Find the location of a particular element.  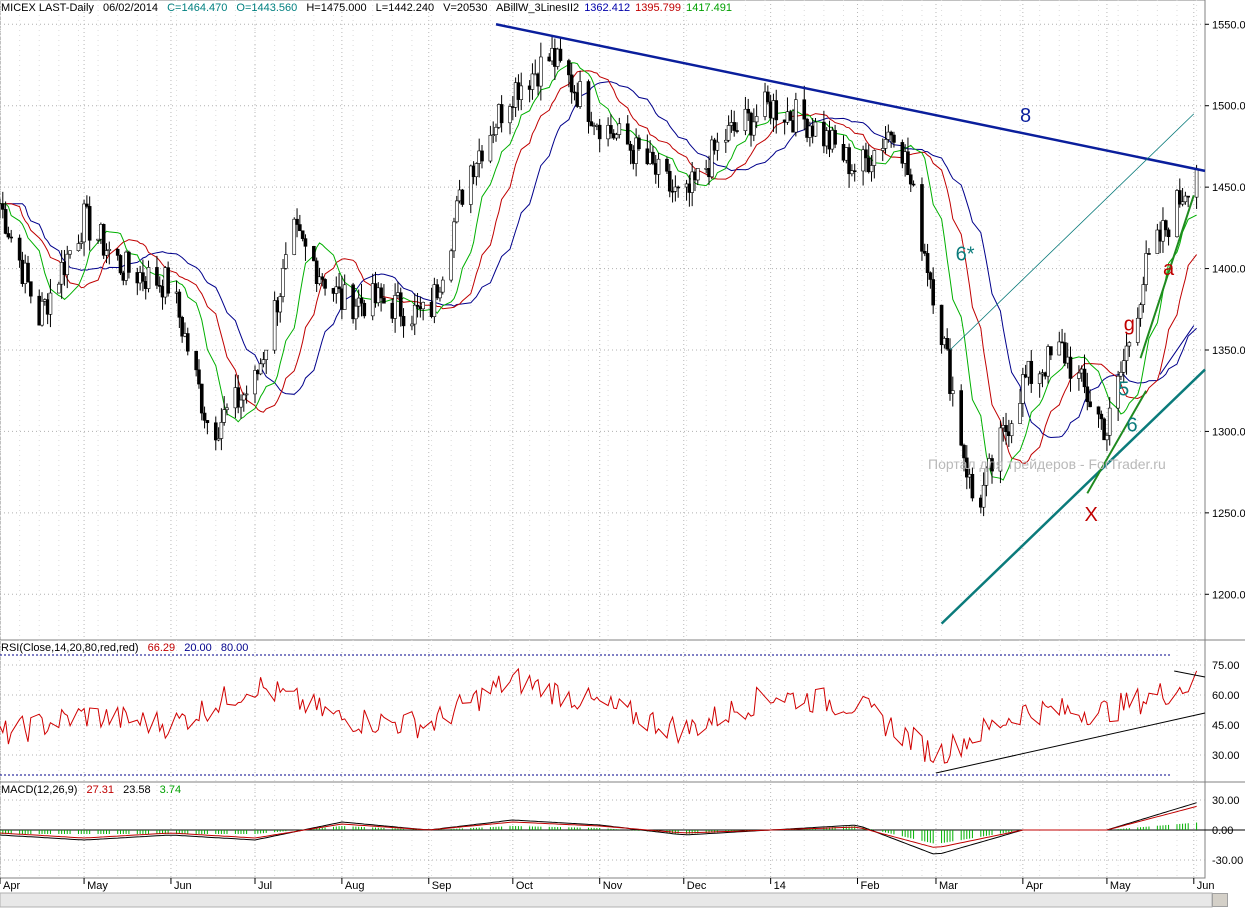

x-tick-label: May is located at coordinates (97, 886).